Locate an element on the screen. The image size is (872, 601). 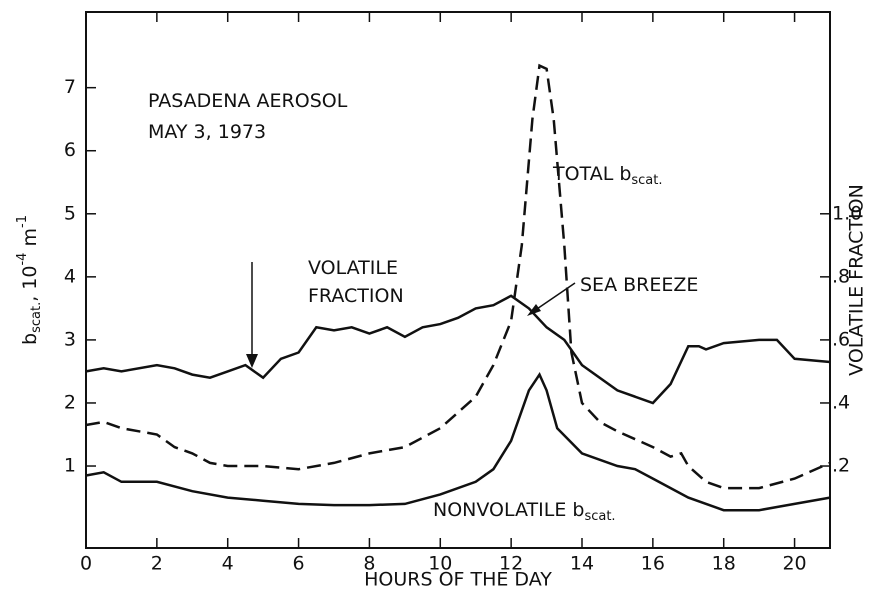
y-label-part: b is located at coordinates (30, 339).